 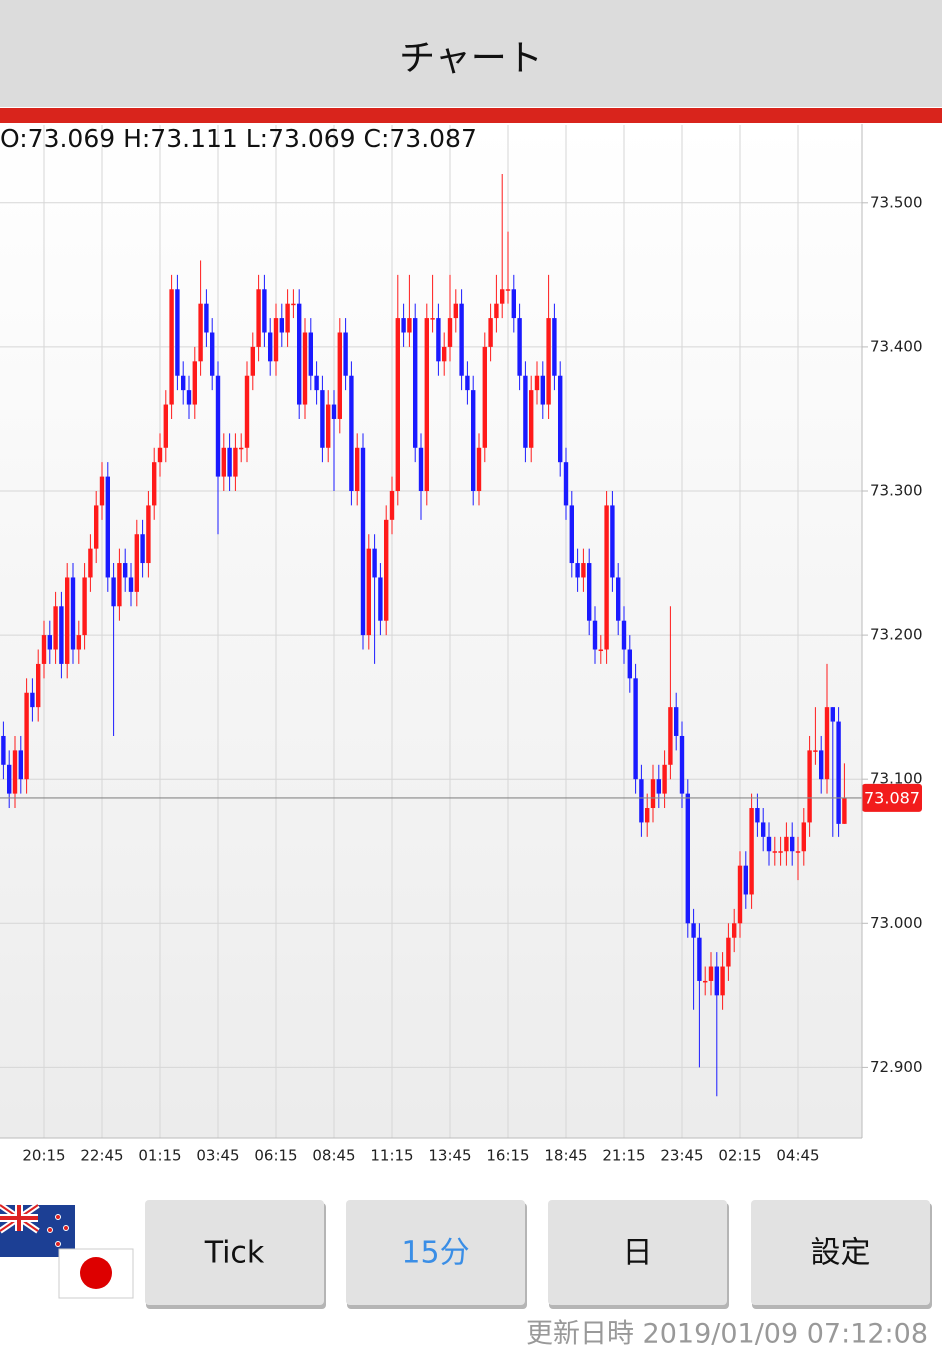 What do you see at coordinates (471, 58) in the screenshot?
I see `screen-title: チャート` at bounding box center [471, 58].